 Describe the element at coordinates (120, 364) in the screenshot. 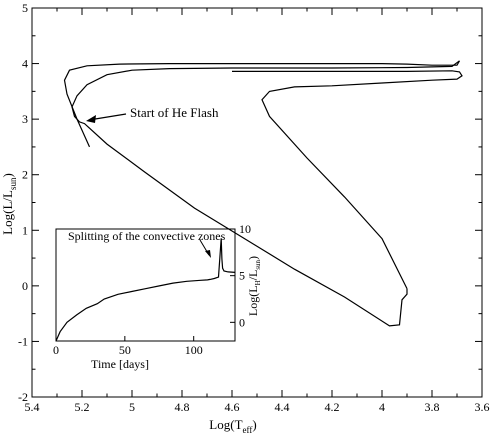

I see `inset-x-axis-label: Time [days]` at that location.